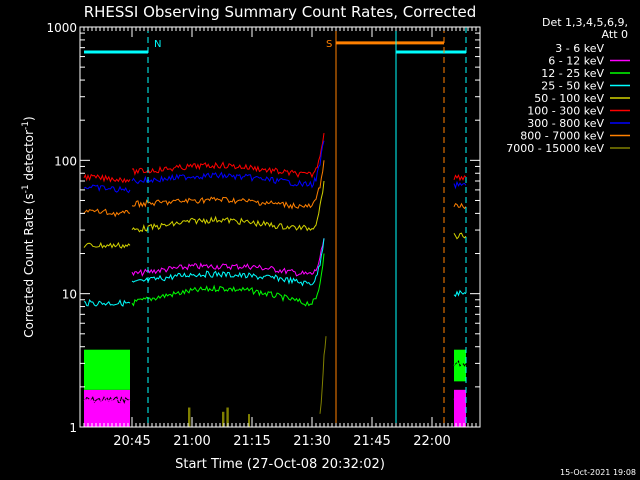 The width and height of the screenshot is (640, 480). What do you see at coordinates (598, 472) in the screenshot?
I see `generated-timestamp: 15-Oct-2021 19:08` at bounding box center [598, 472].